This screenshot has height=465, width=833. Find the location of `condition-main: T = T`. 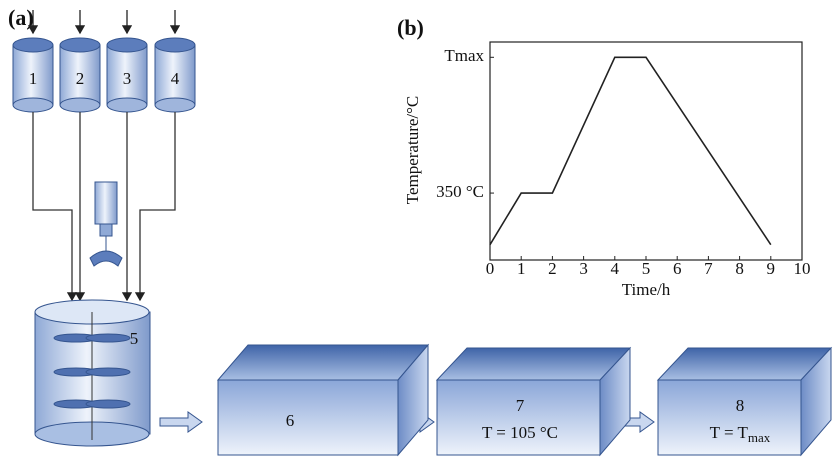

condition-main: T = T is located at coordinates (729, 432).